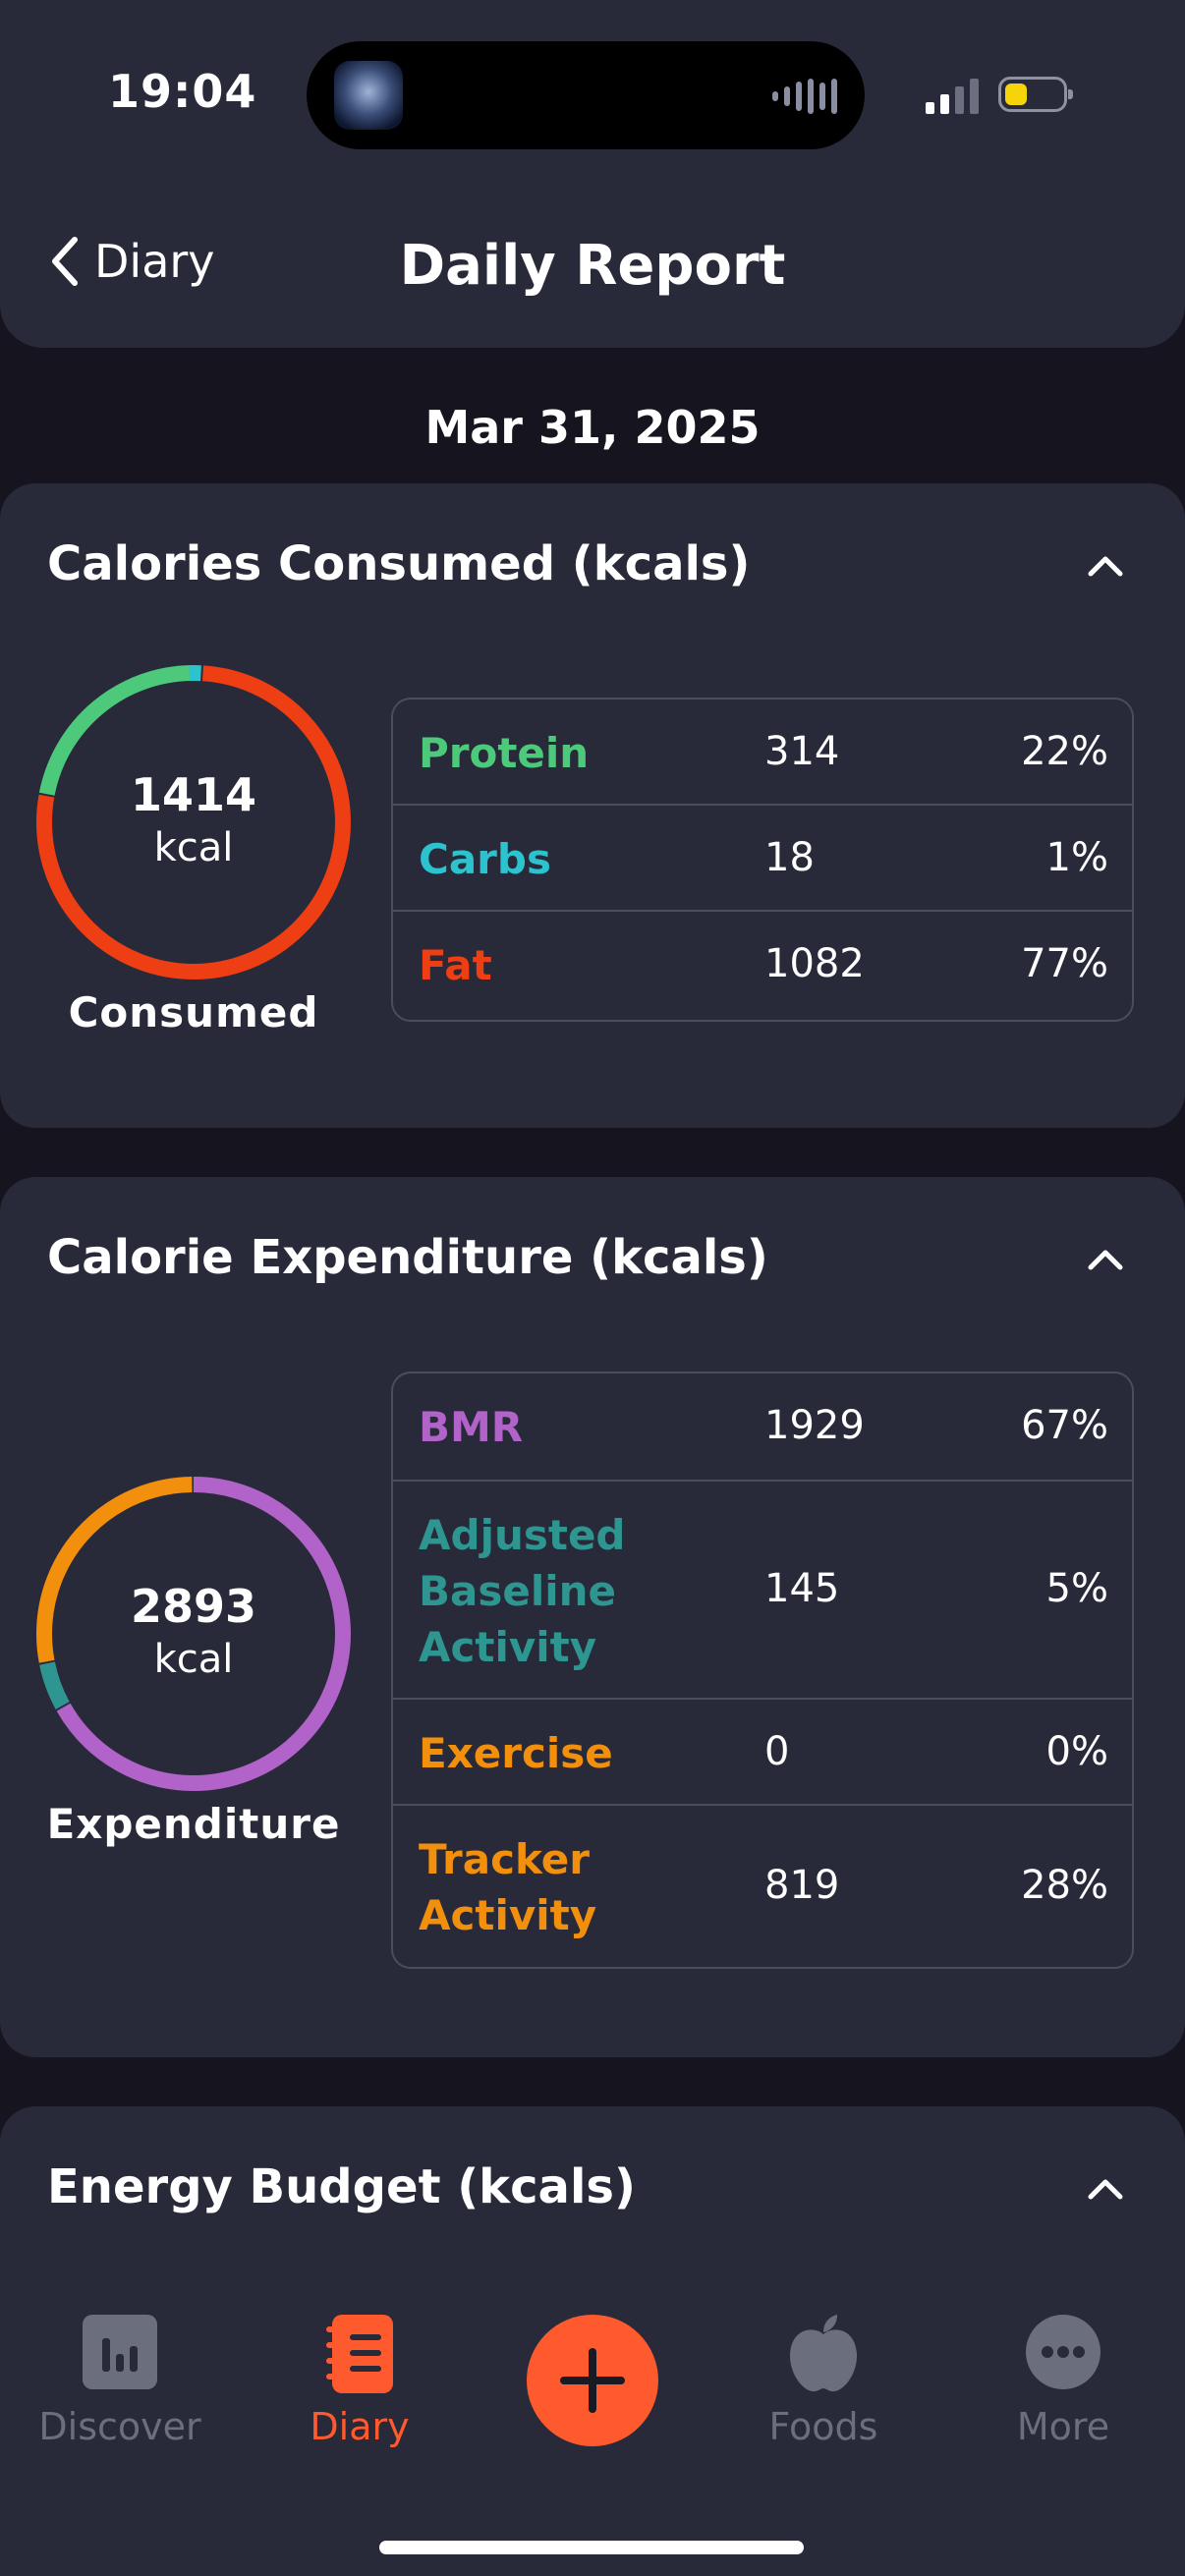 This screenshot has width=1185, height=2576. Describe the element at coordinates (1035, 94) in the screenshot. I see `battery-icon` at that location.